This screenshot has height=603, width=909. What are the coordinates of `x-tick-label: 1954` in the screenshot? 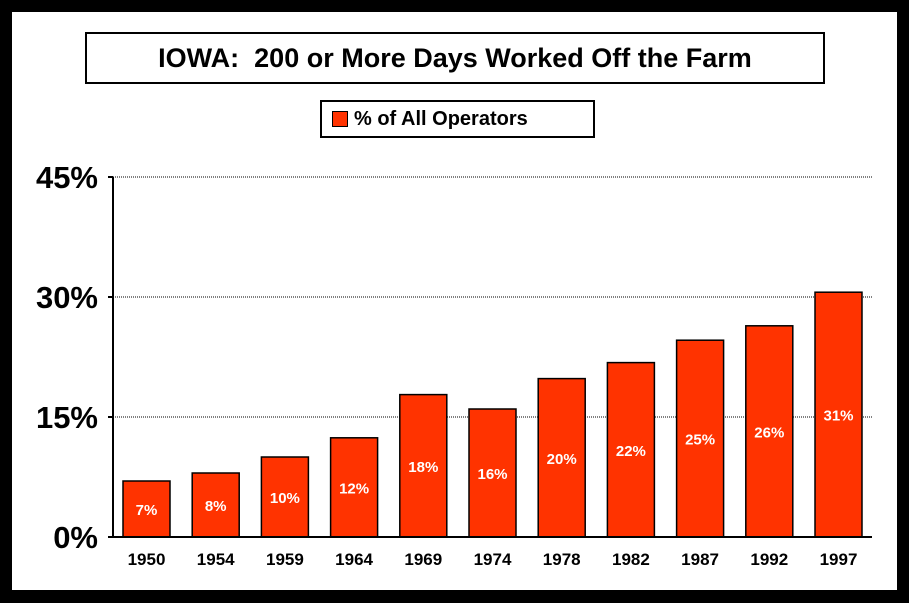 It's located at (216, 559).